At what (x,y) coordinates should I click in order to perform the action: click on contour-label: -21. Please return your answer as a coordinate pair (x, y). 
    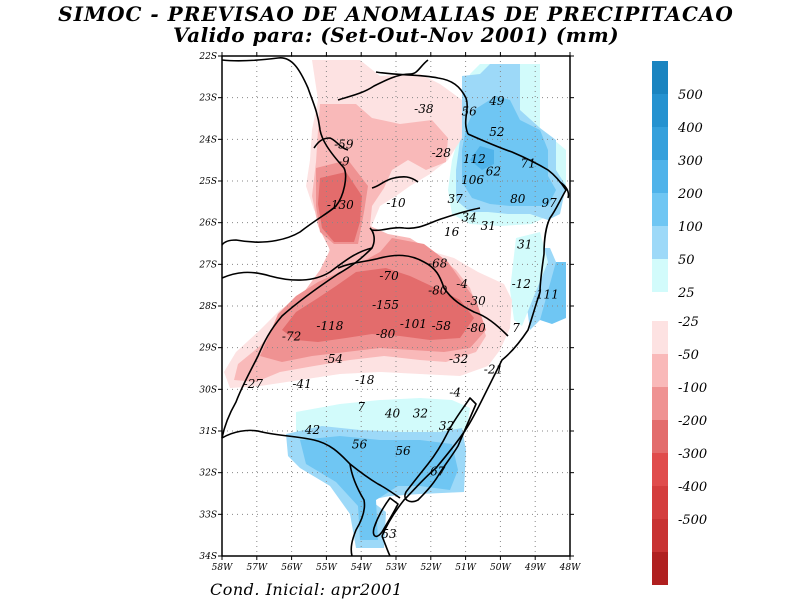
    Looking at the image, I should click on (493, 370).